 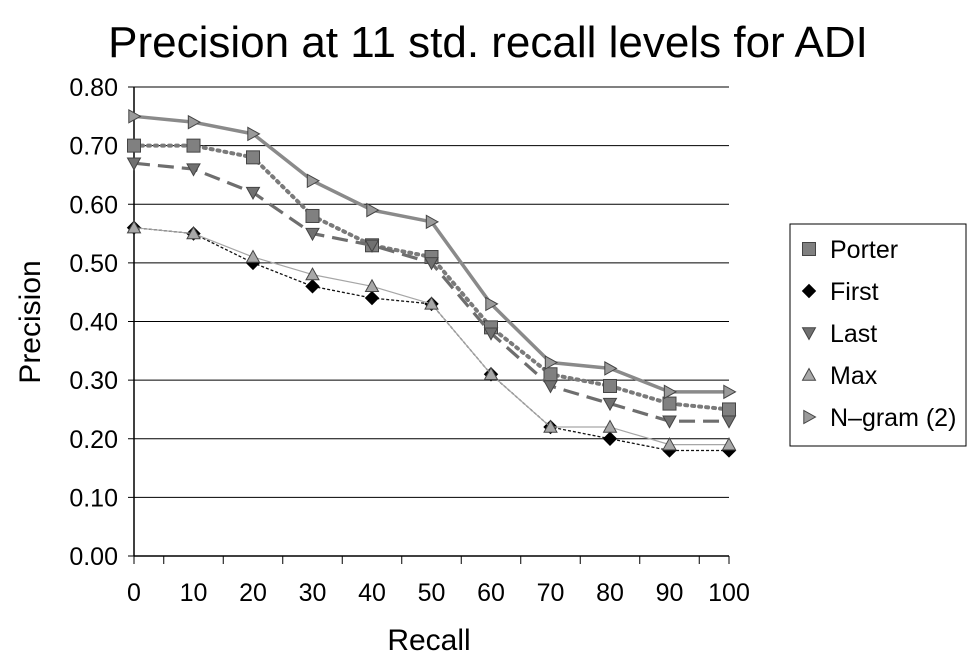 I want to click on y-tick-label: 0.70, so click(x=93, y=147).